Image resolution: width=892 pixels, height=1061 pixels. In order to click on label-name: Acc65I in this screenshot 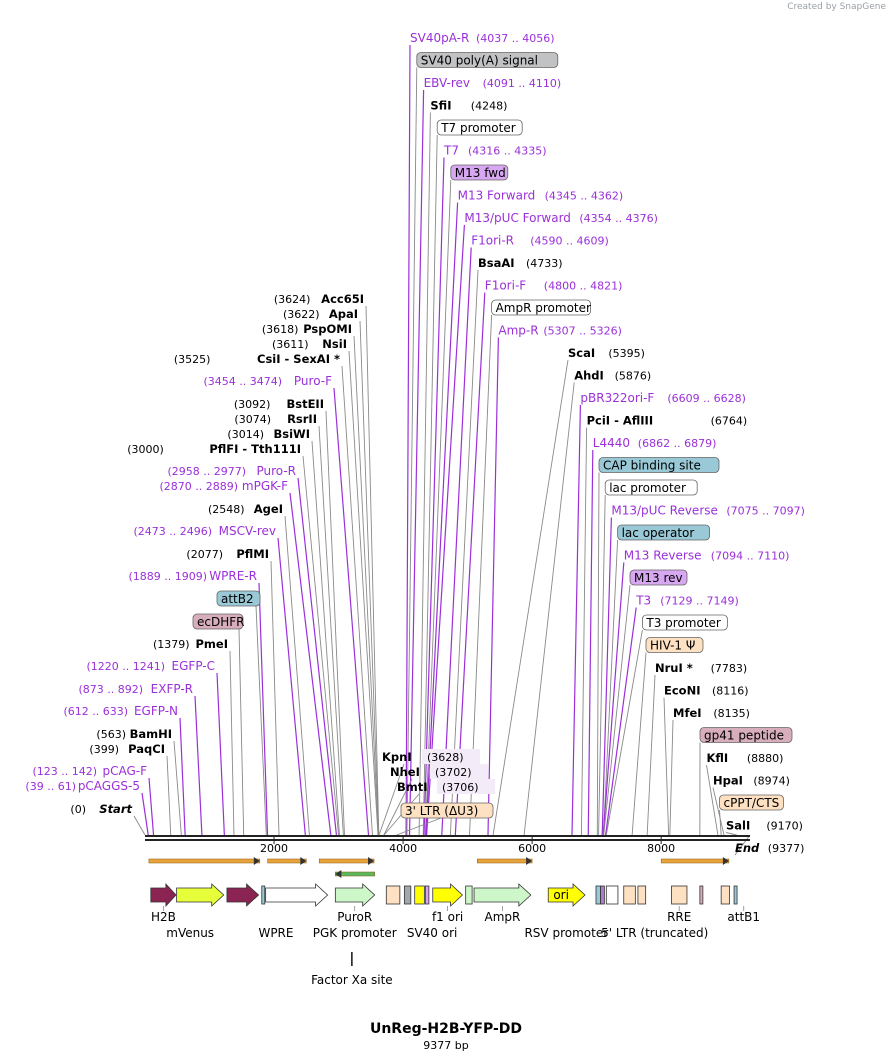, I will do `click(342, 299)`.